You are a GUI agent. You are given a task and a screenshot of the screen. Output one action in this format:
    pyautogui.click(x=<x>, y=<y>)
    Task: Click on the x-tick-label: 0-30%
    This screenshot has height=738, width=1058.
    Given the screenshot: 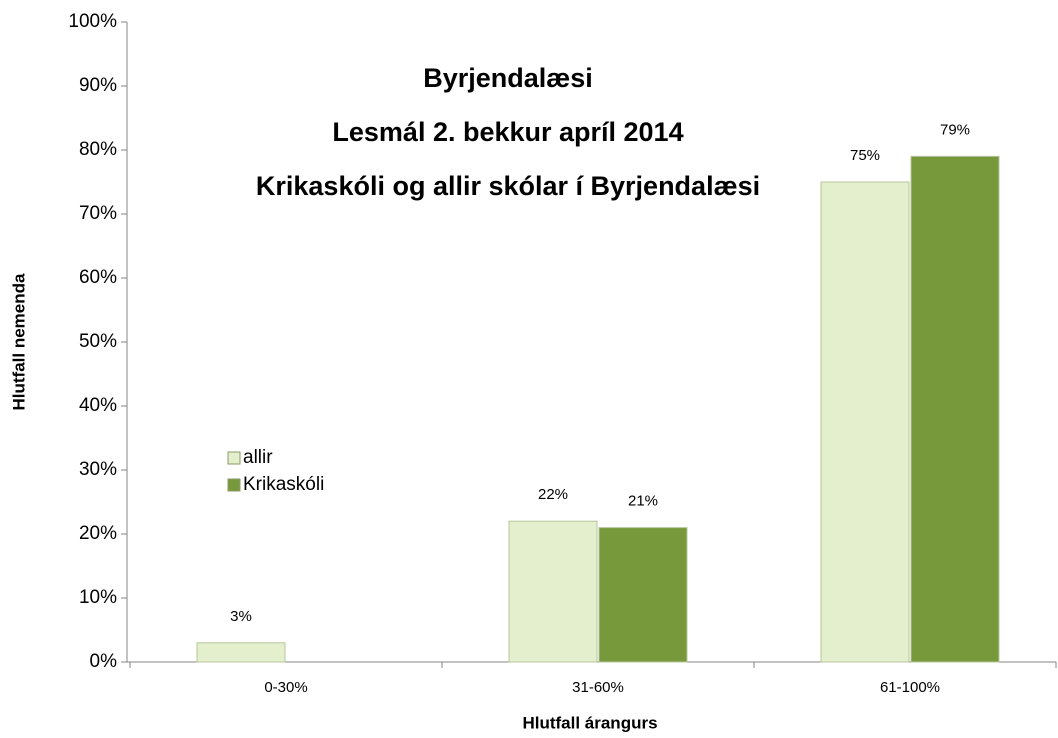 What is the action you would take?
    pyautogui.click(x=285, y=687)
    